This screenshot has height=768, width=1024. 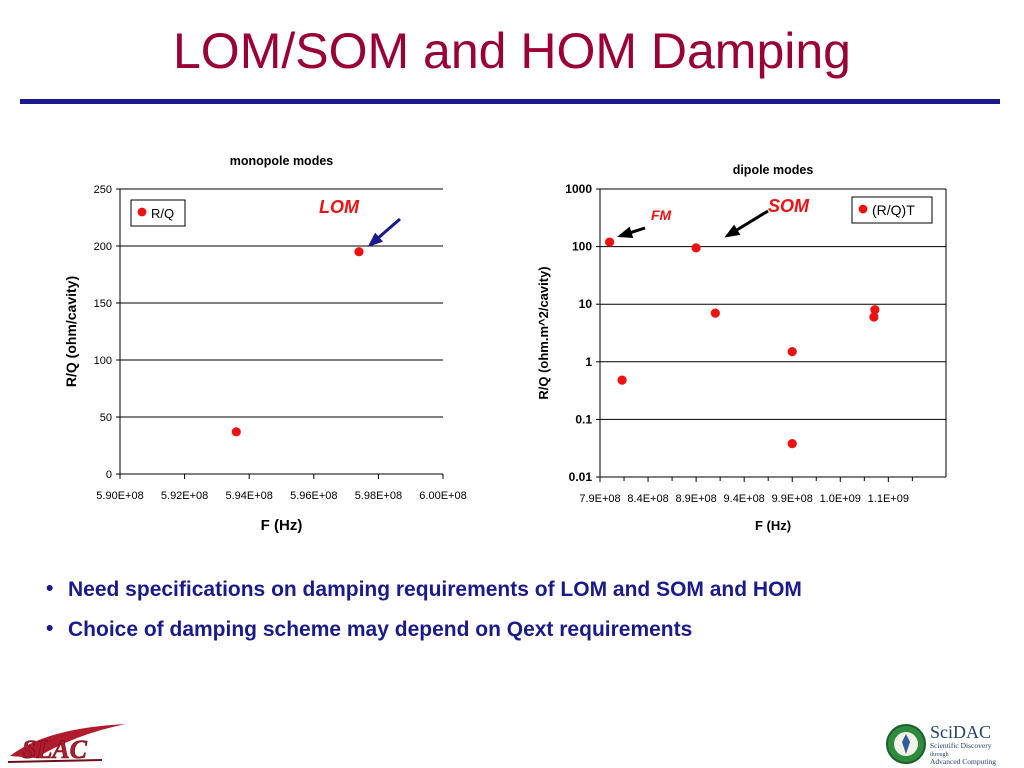 What do you see at coordinates (939, 755) in the screenshot?
I see `svg-text: through` at bounding box center [939, 755].